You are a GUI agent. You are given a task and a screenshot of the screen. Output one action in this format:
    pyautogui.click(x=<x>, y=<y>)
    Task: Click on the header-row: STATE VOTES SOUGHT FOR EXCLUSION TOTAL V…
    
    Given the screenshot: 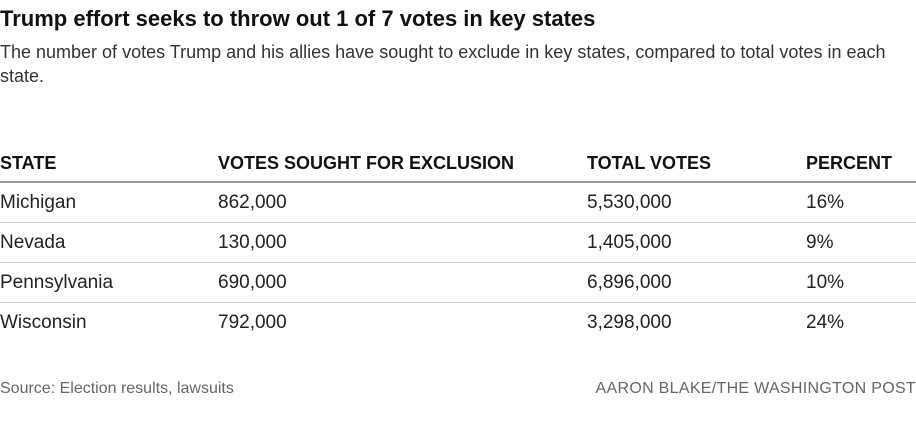 What is the action you would take?
    pyautogui.click(x=458, y=164)
    